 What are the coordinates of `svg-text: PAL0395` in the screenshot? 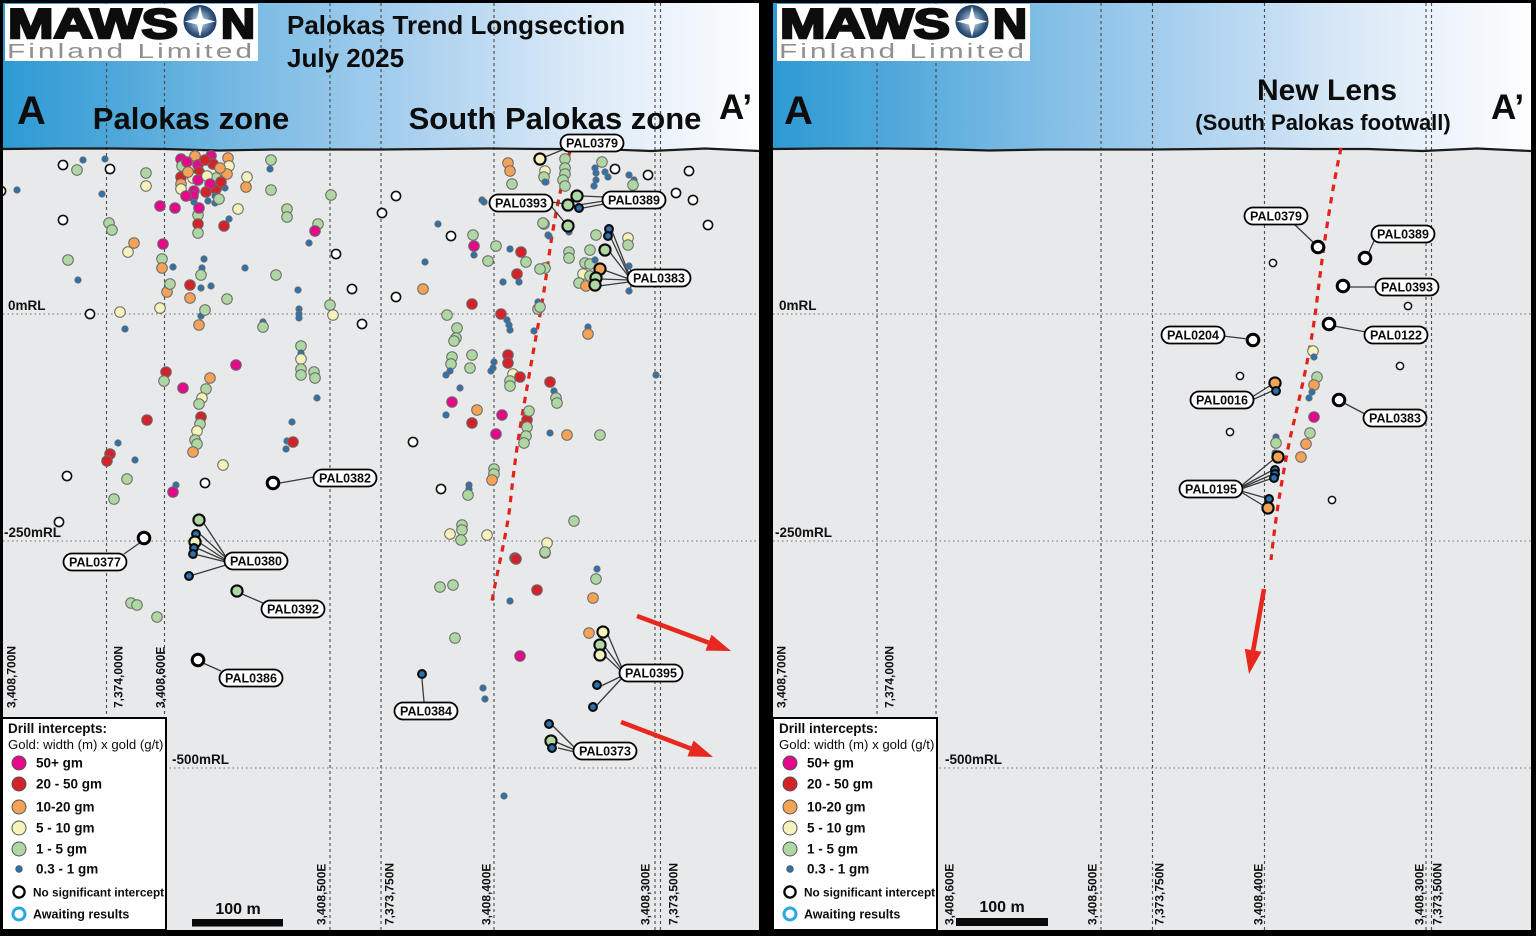 It's located at (651, 673).